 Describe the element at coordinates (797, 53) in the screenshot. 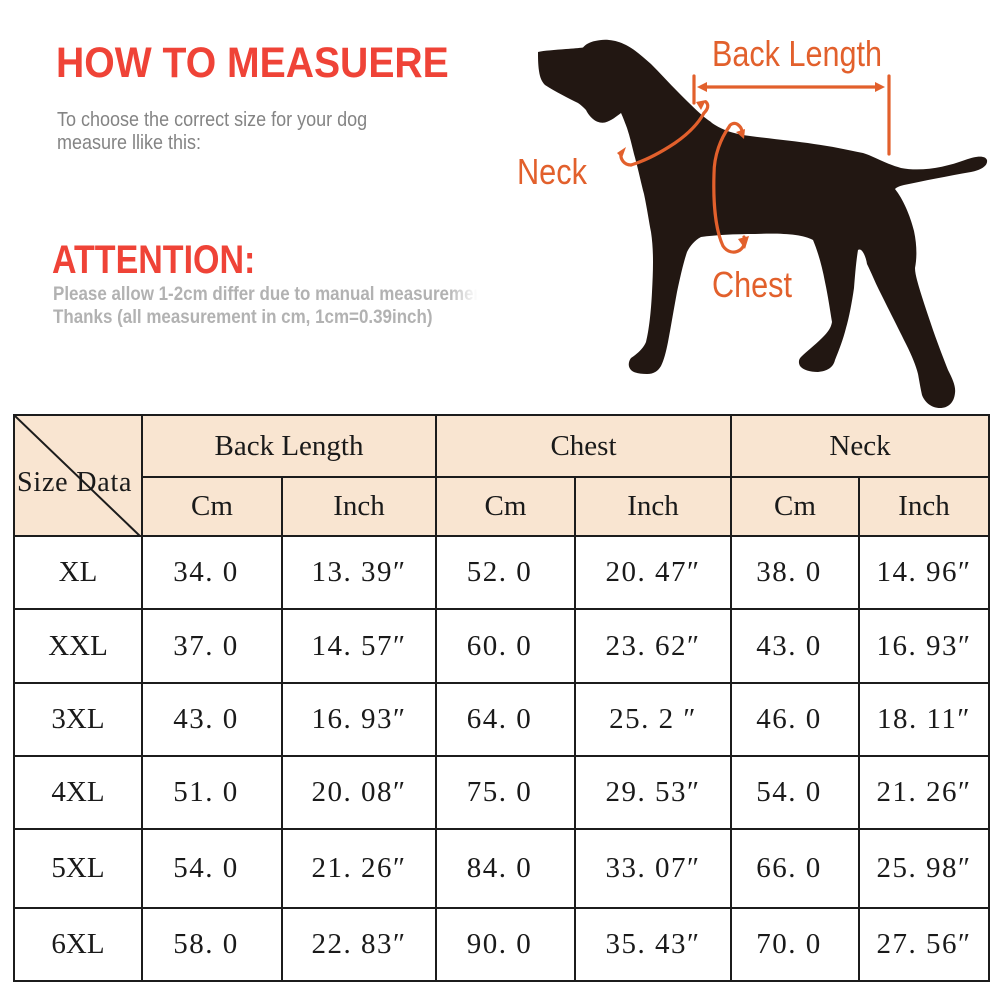

I see `svg-text: Back Length` at that location.